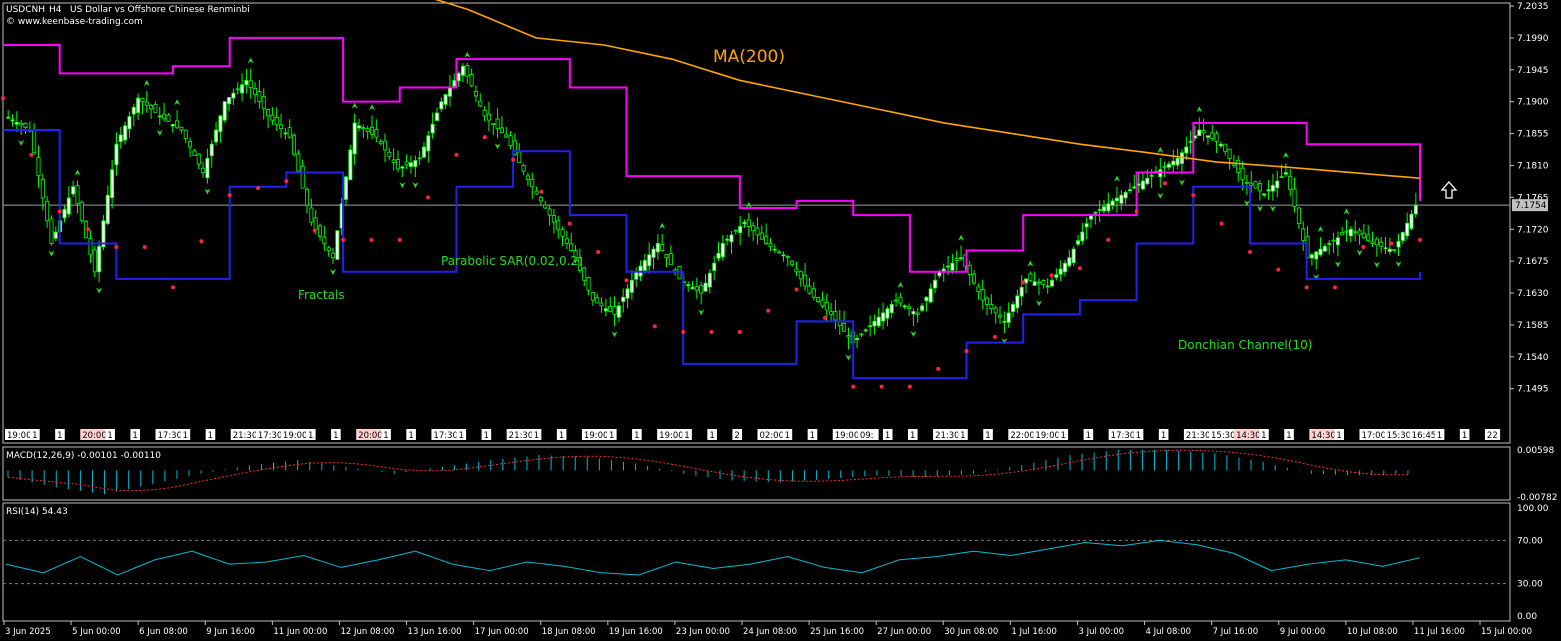 The height and width of the screenshot is (641, 1561). Describe the element at coordinates (1533, 71) in the screenshot. I see `price-tick-label: 7.1945` at that location.